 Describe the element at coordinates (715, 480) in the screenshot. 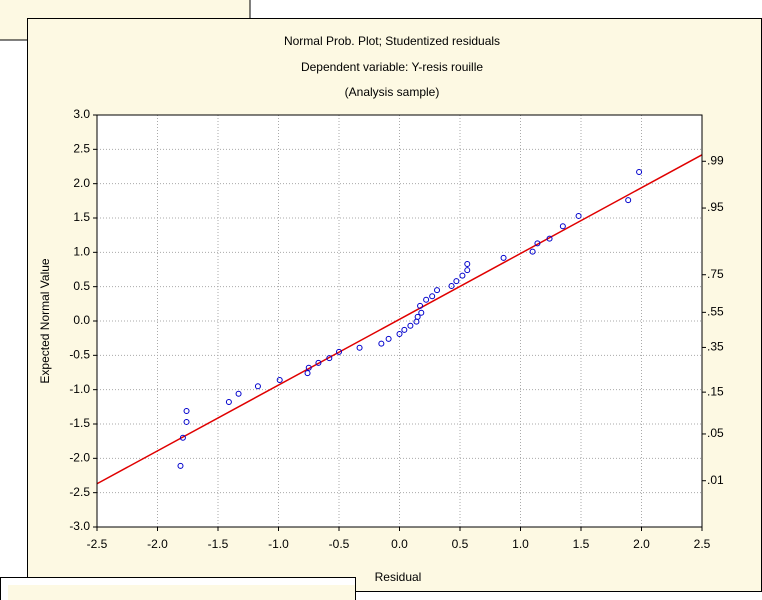

I see `y2-tick-label: .01` at that location.